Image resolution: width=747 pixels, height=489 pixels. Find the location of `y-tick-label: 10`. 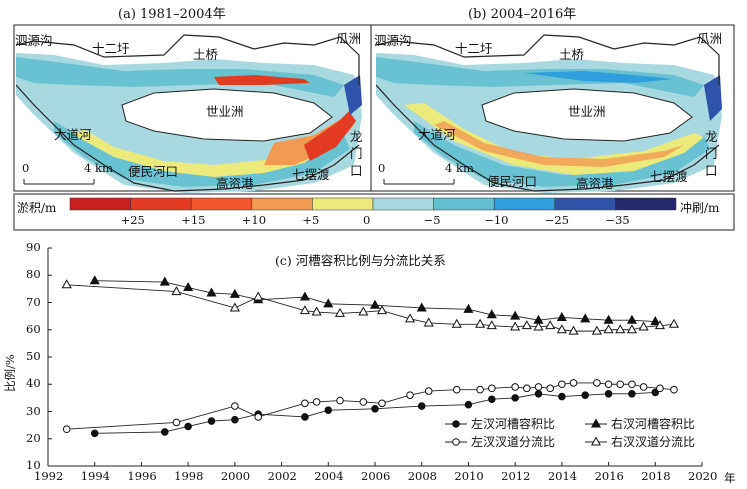

y-tick-label: 10 is located at coordinates (33, 465).